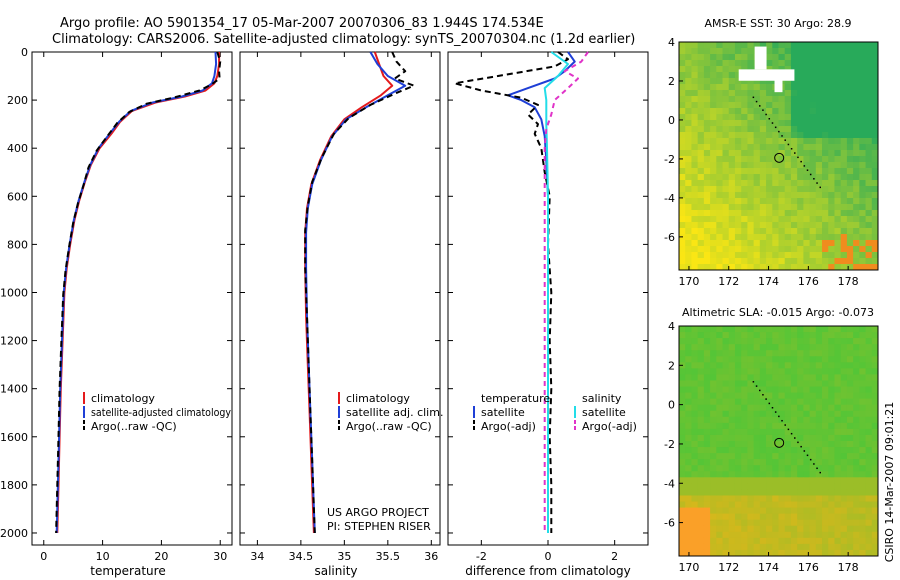 This screenshot has height=580, width=900. Describe the element at coordinates (768, 567) in the screenshot. I see `map-x-tick-label: 174` at that location.